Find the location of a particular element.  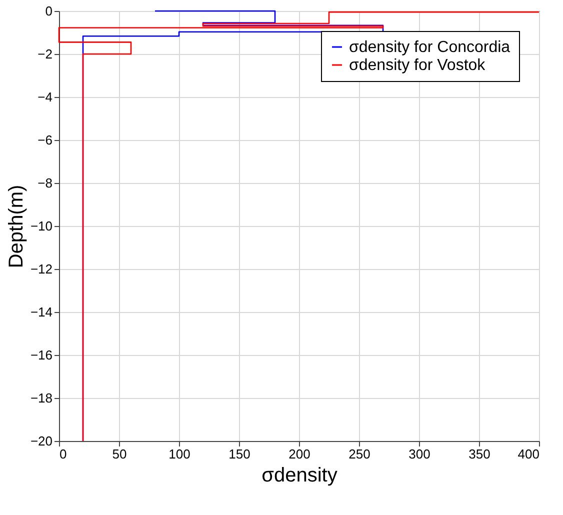

x-tick-label: 50 is located at coordinates (119, 454).